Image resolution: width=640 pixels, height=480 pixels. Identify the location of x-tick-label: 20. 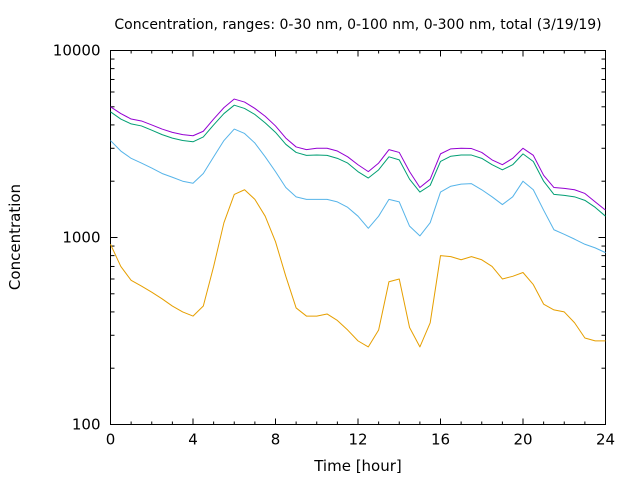
(522, 440).